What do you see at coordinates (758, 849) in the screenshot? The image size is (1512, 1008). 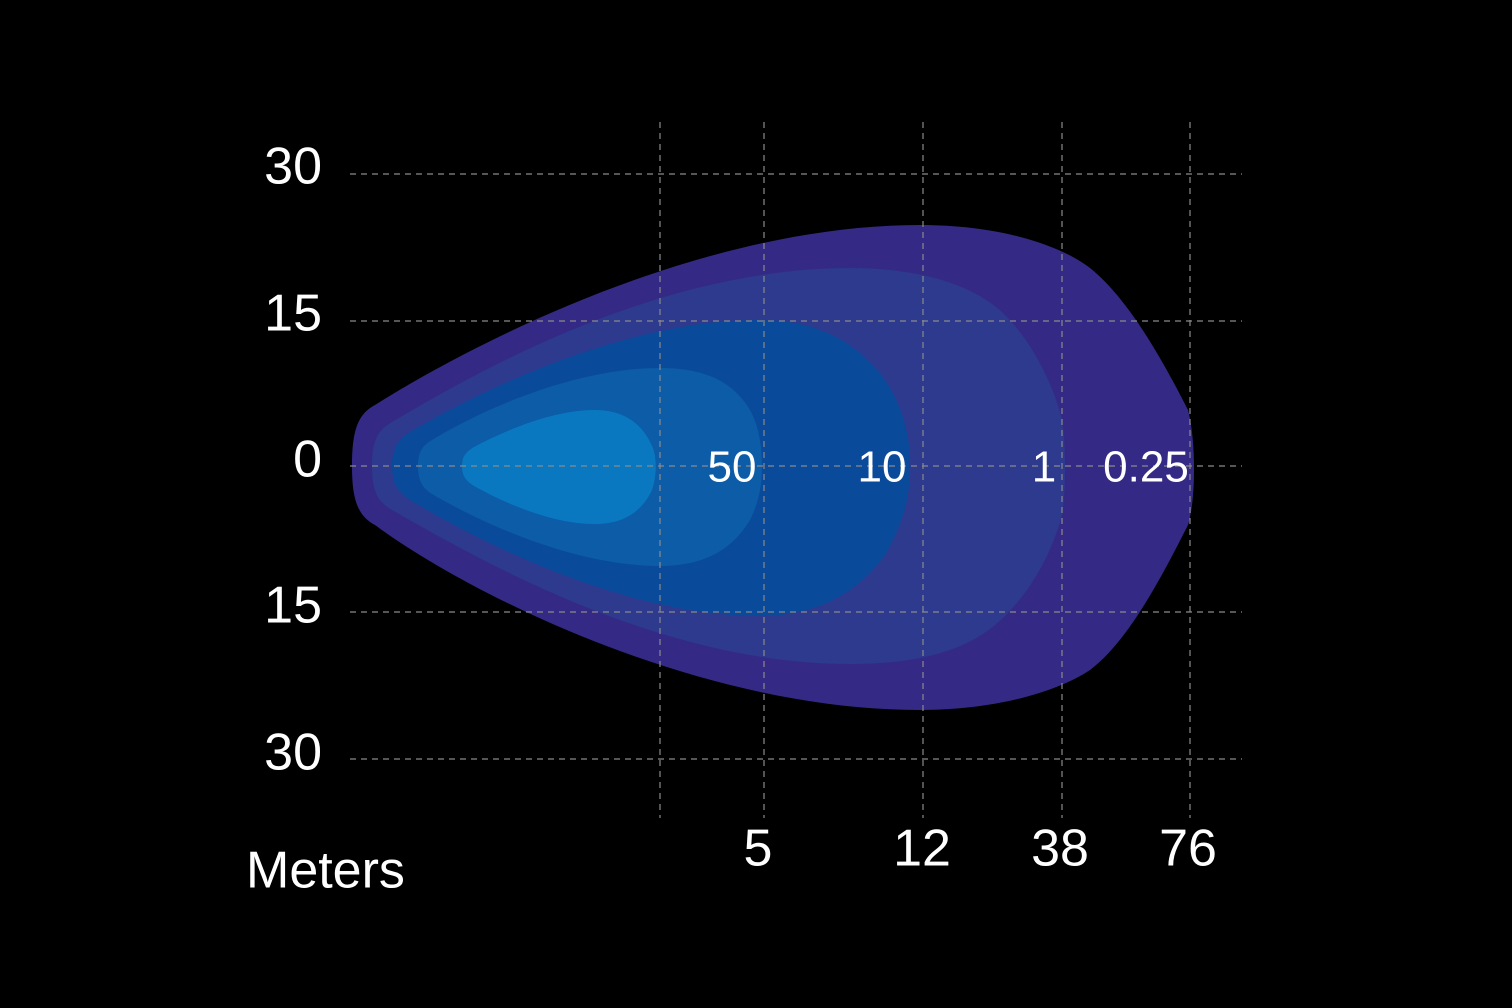 I see `x-label: 5` at bounding box center [758, 849].